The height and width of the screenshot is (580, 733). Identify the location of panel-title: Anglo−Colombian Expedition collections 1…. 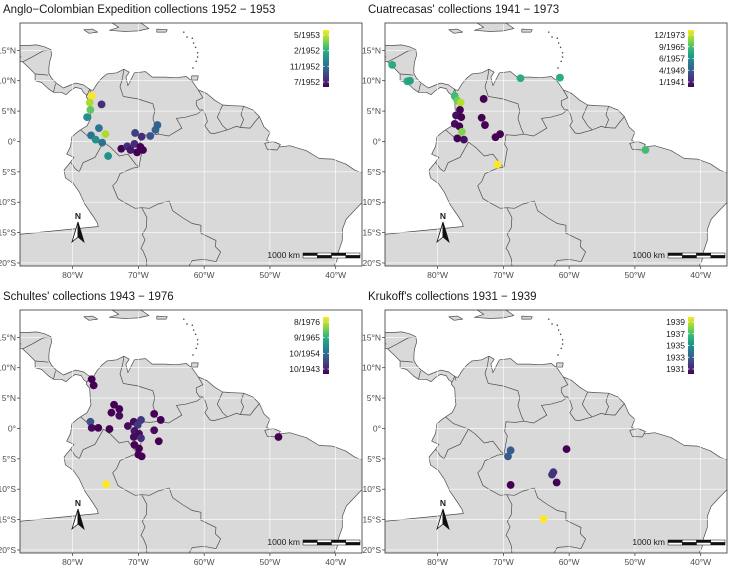
(139, 10).